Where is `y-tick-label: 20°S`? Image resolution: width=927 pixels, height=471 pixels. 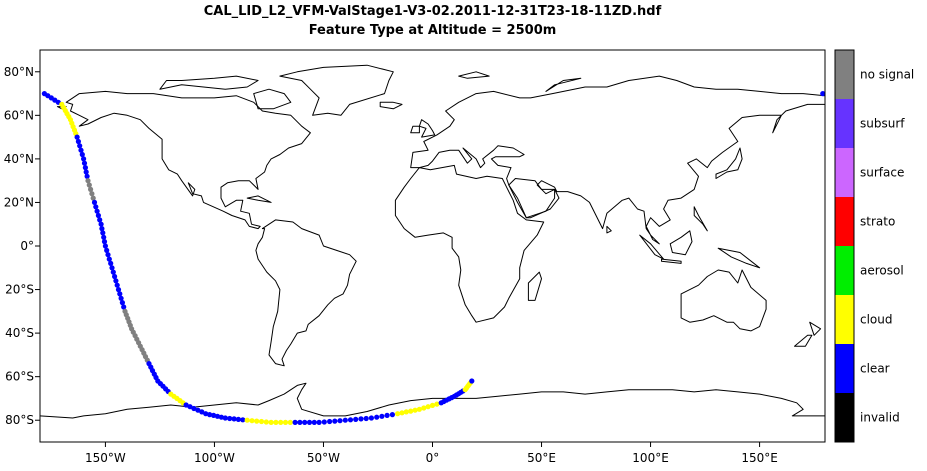 y-tick-label: 20°S is located at coordinates (19, 290).